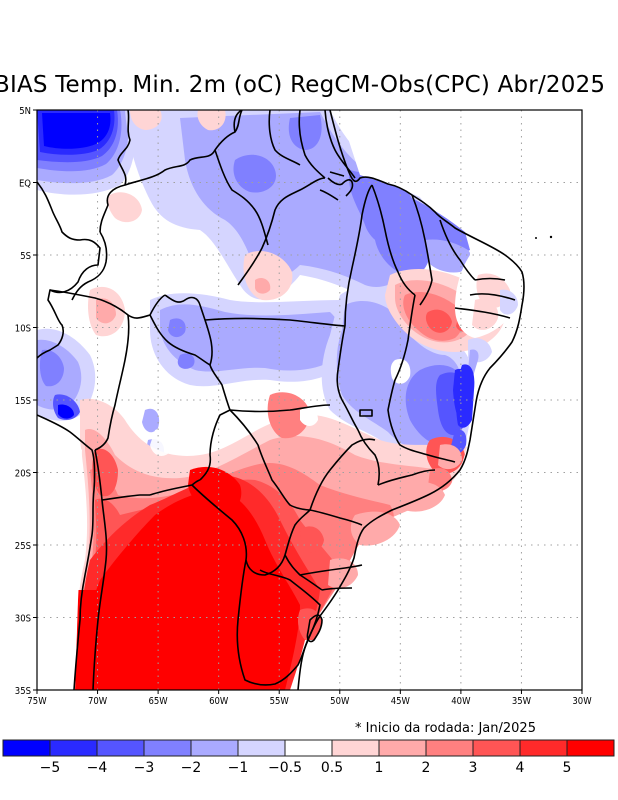 The height and width of the screenshot is (800, 618). What do you see at coordinates (336, 517) in the screenshot?
I see `state-border-sp-pr` at bounding box center [336, 517].